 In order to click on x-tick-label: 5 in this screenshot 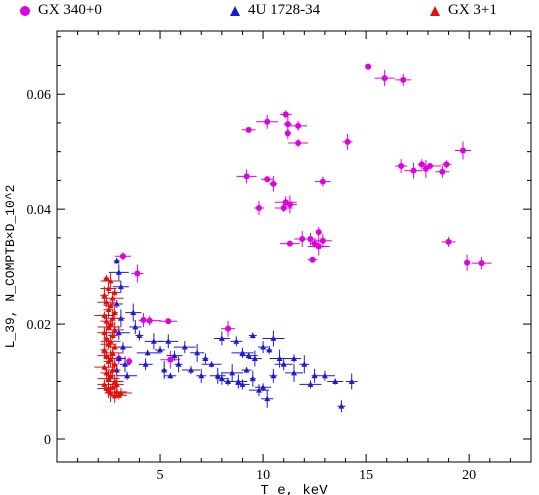, I will do `click(160, 475)`.